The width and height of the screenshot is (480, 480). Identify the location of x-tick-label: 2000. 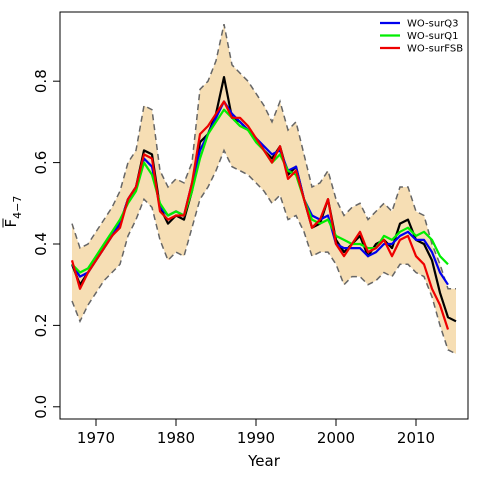
(336, 438).